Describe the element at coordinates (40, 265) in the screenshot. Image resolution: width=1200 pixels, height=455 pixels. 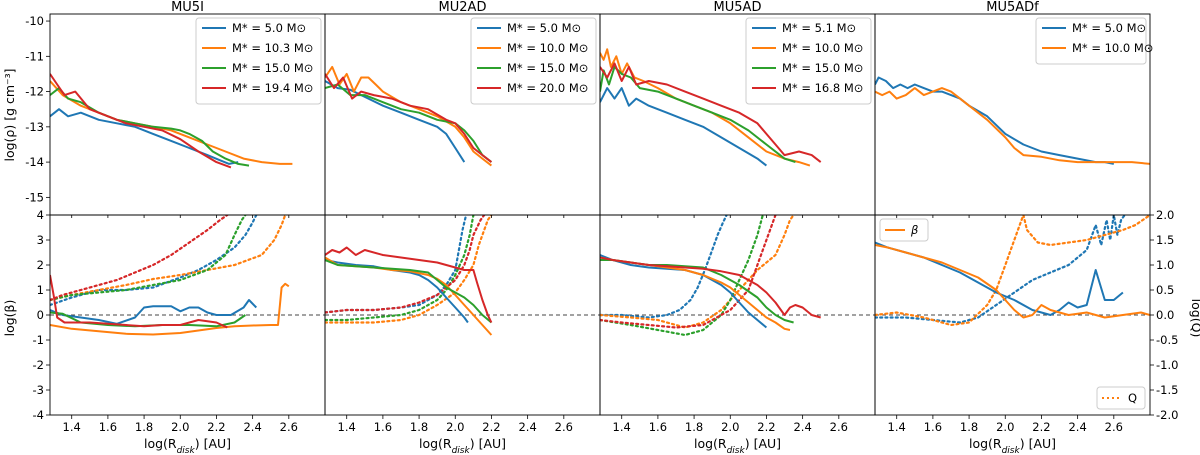
I see `beta-y-tick-label: 2` at that location.